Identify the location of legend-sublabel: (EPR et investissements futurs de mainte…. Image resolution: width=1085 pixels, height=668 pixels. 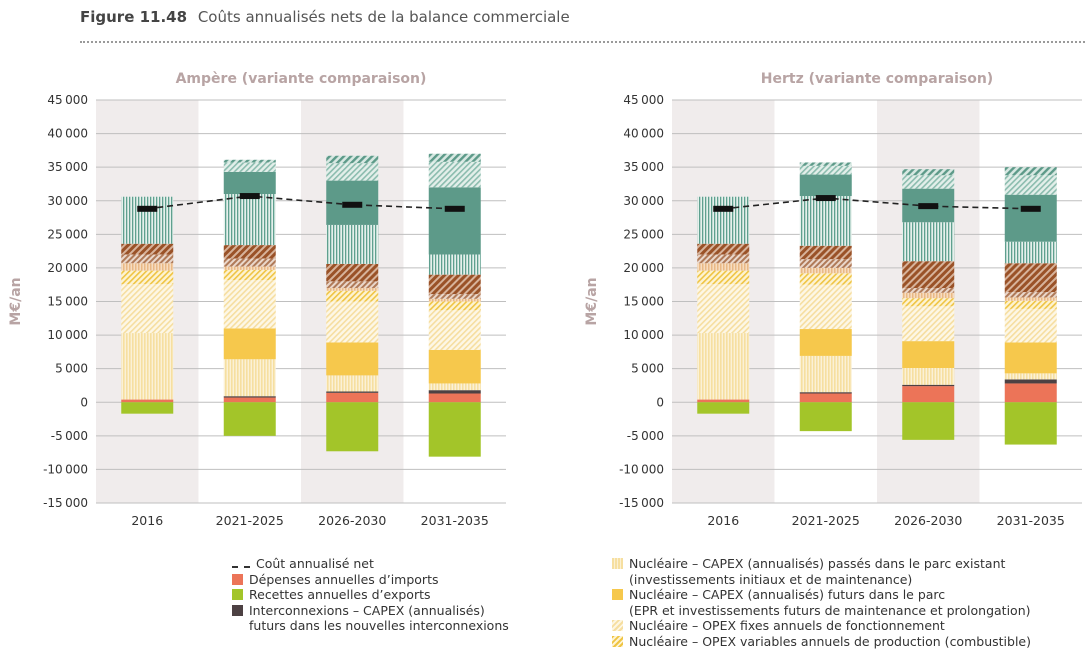
(830, 610).